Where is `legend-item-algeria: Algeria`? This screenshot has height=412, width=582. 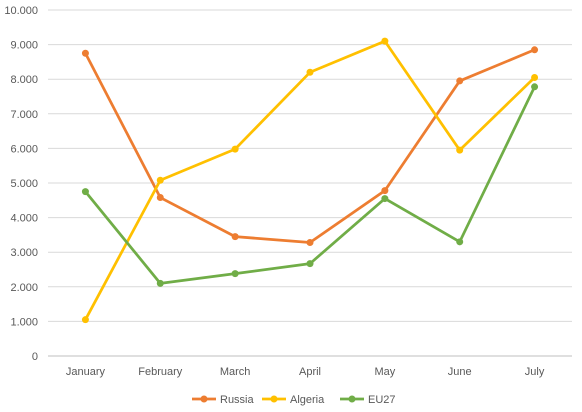 legend-item-algeria: Algeria is located at coordinates (293, 400).